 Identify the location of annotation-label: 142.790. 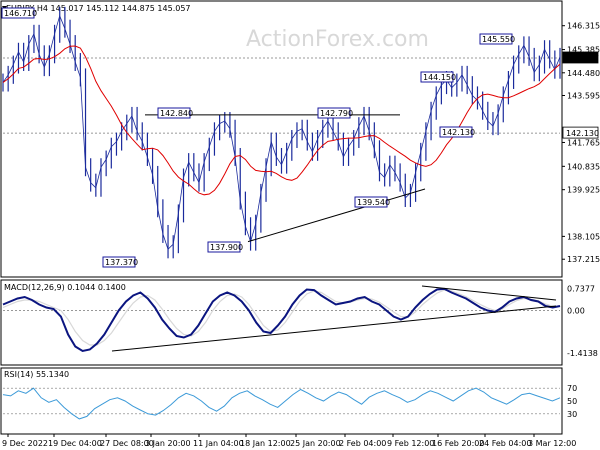
(336, 113).